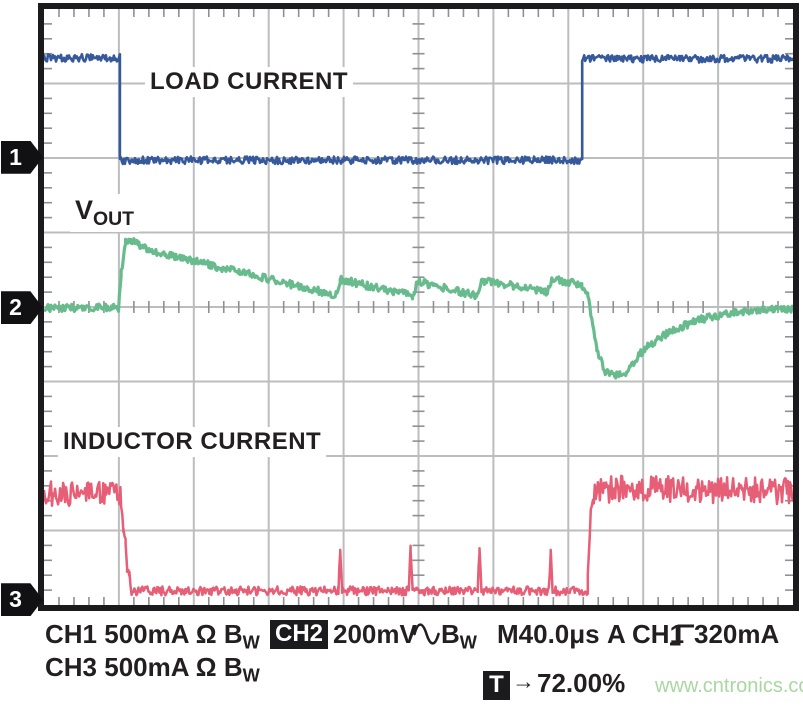 This screenshot has width=803, height=706. Describe the element at coordinates (375, 634) in the screenshot. I see `ch2-scale-readout: 200mV` at that location.